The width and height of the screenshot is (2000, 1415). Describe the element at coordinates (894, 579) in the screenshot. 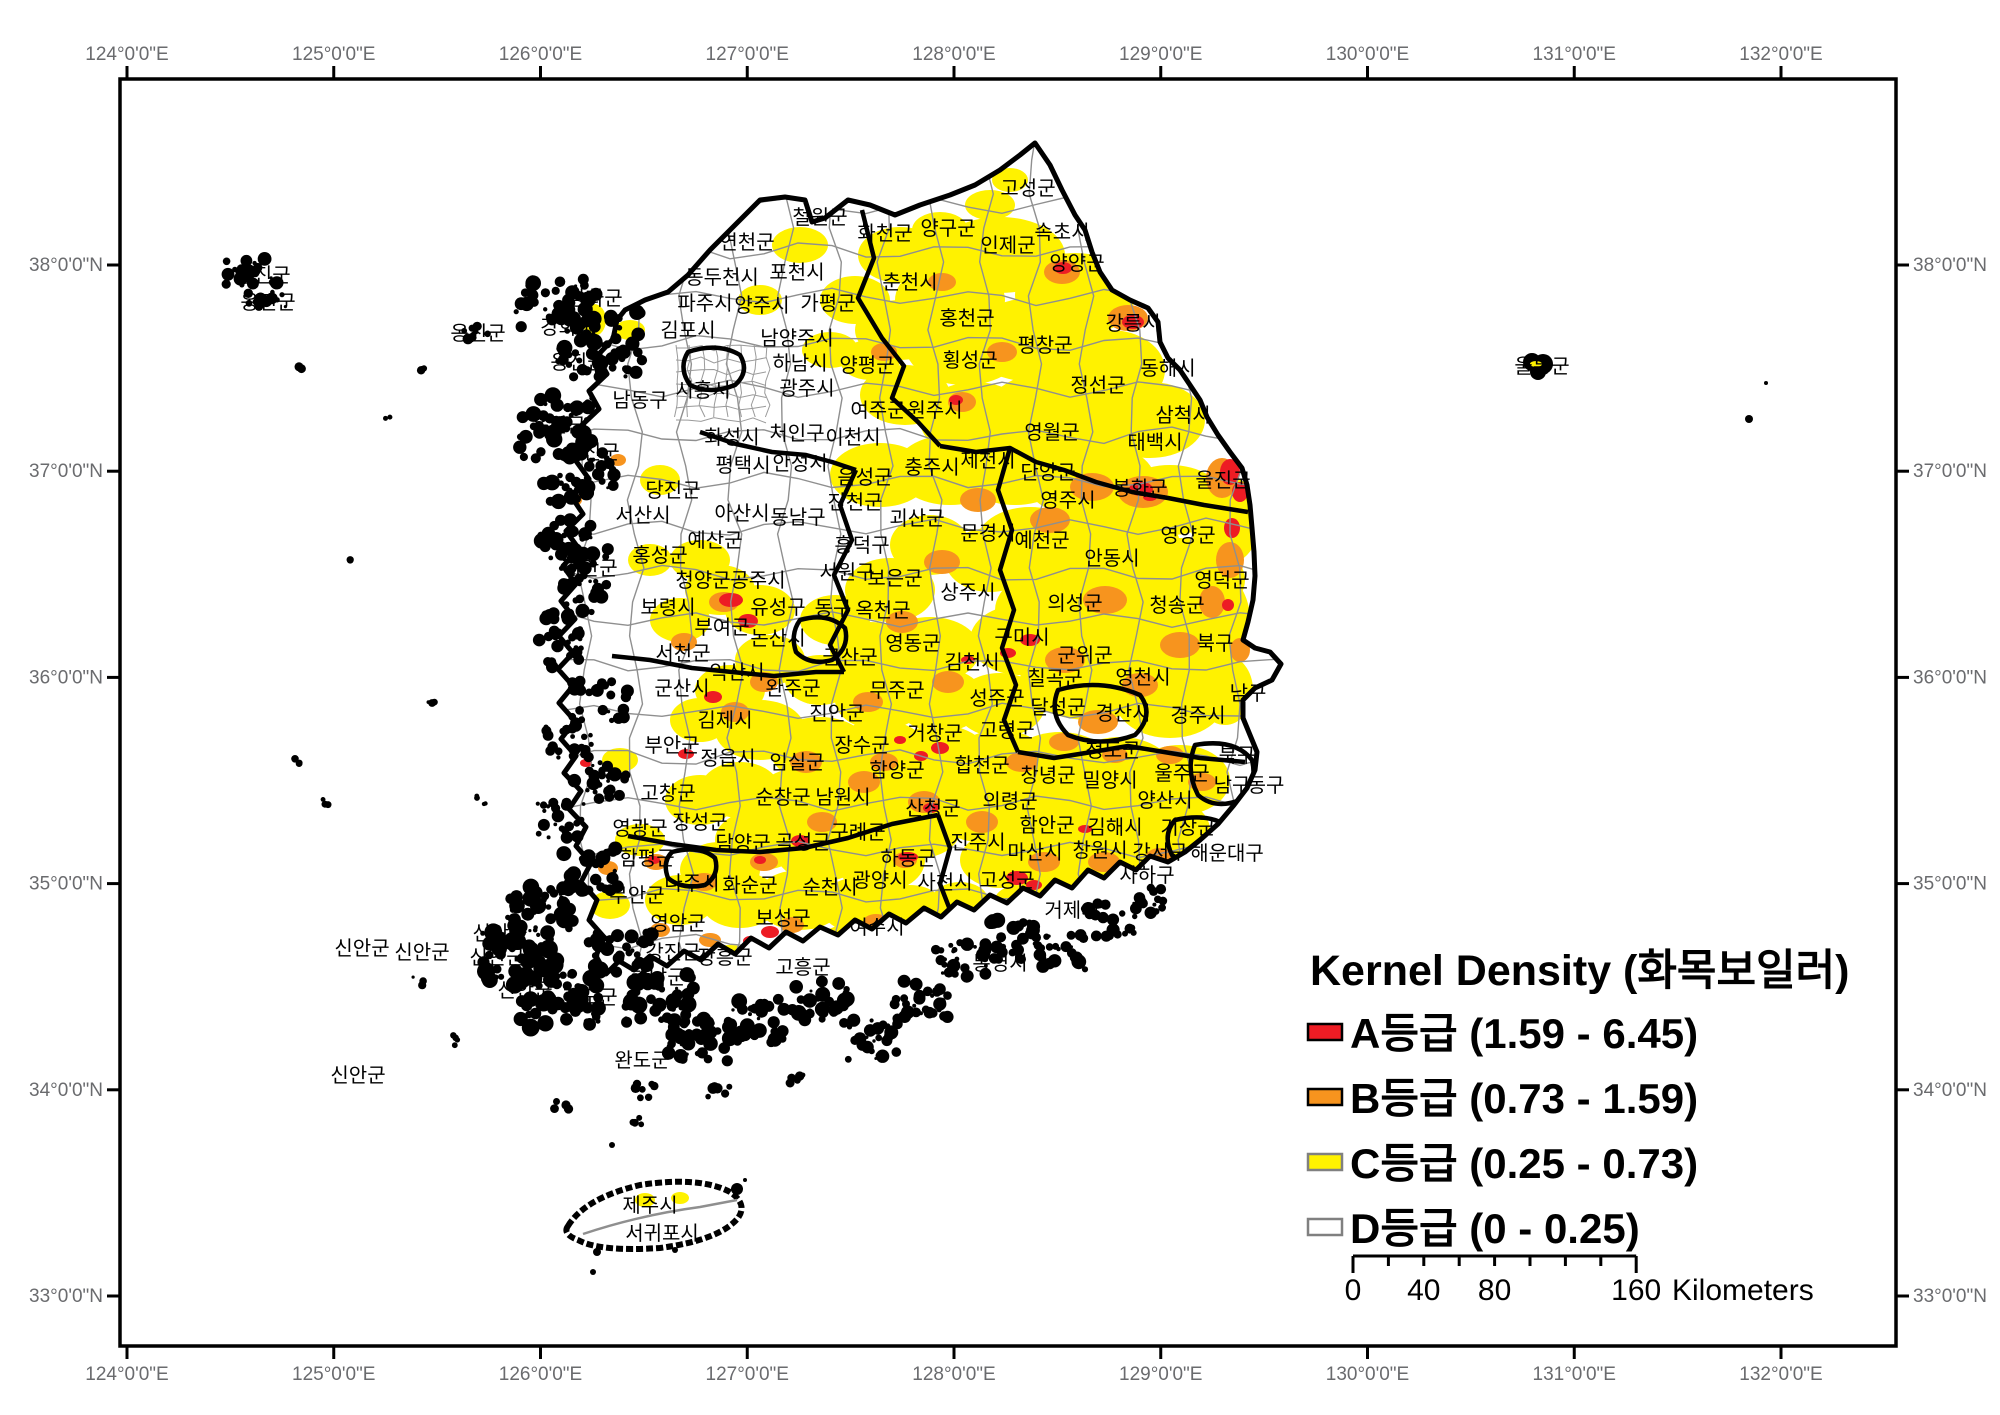

I see `district-label: 보은군` at that location.